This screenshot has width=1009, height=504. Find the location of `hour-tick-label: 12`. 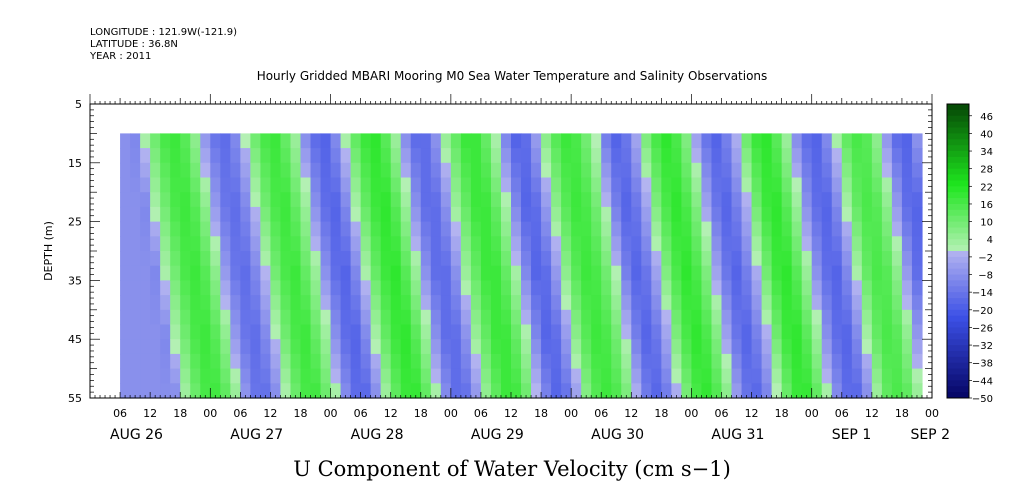

hour-tick-label: 12 is located at coordinates (752, 413).